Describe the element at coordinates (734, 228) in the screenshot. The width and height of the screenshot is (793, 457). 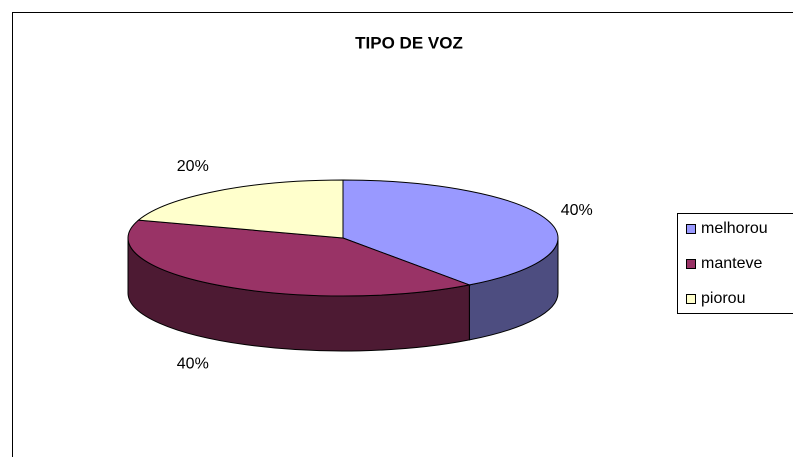
I see `legend-label: melhorou` at that location.